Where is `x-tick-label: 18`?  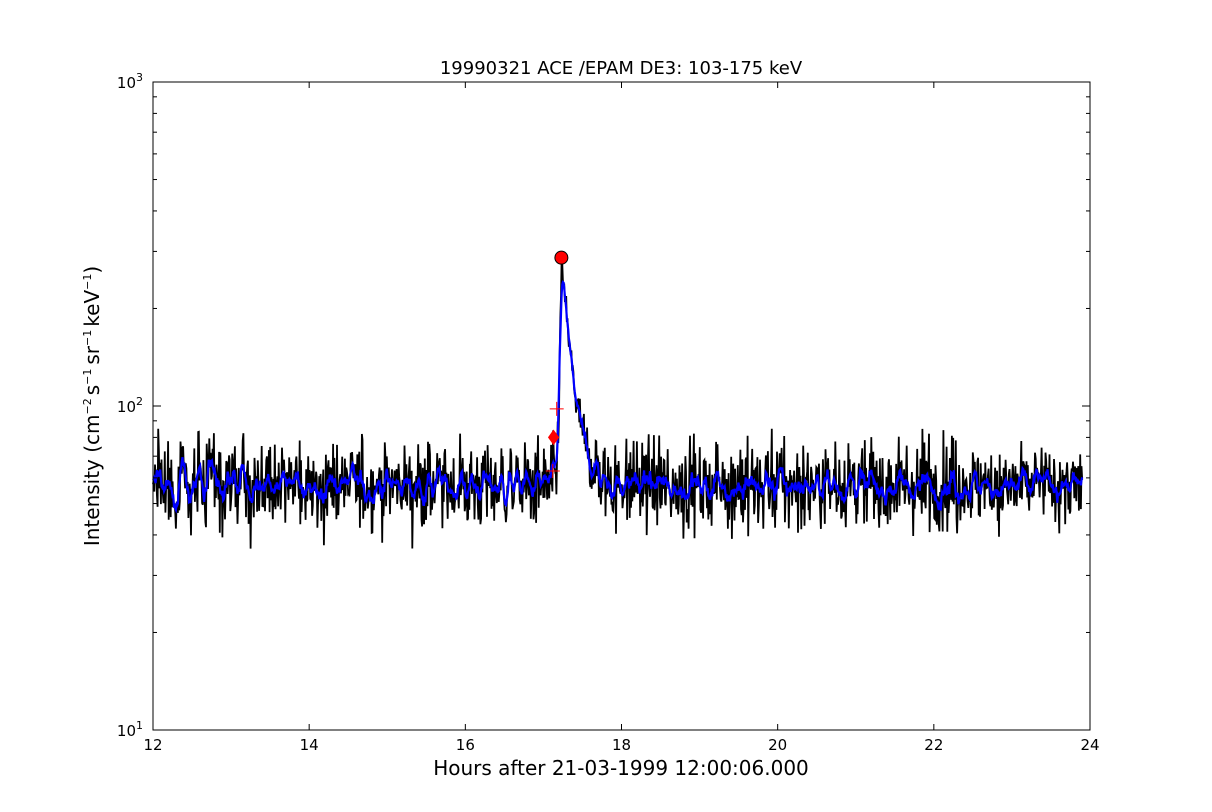 x-tick-label: 18 is located at coordinates (621, 745).